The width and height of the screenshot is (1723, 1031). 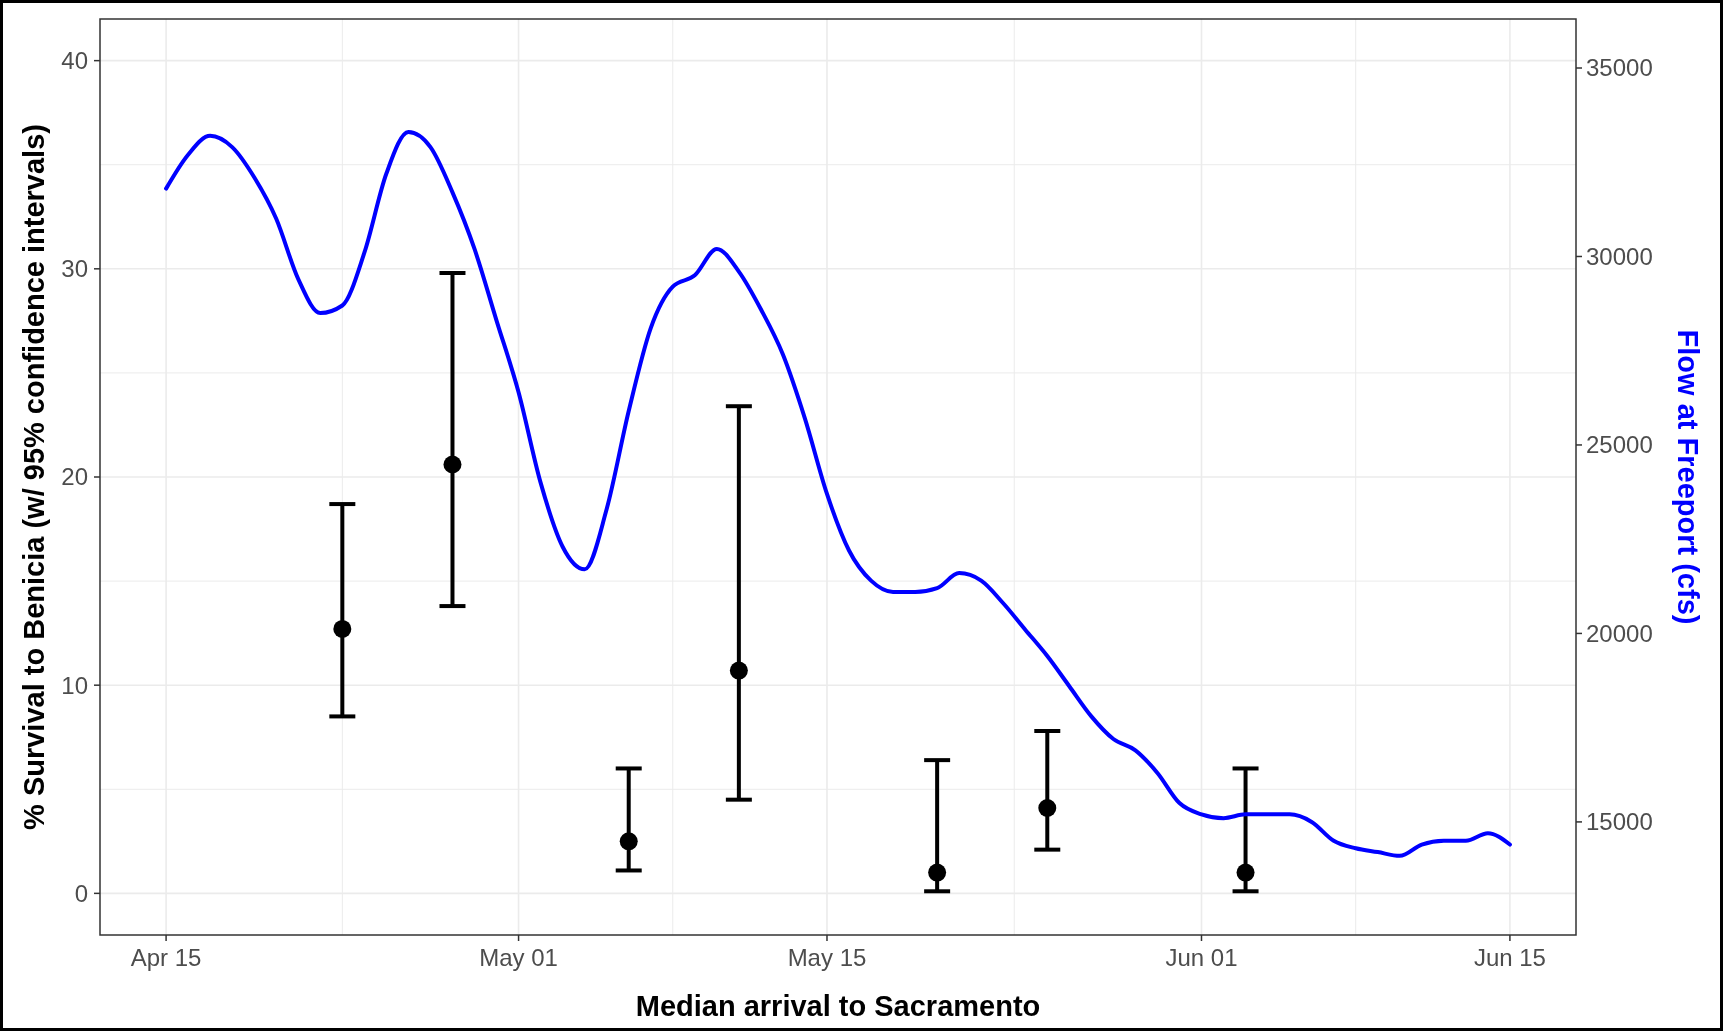 What do you see at coordinates (74, 685) in the screenshot?
I see `y-tick-label: 10` at bounding box center [74, 685].